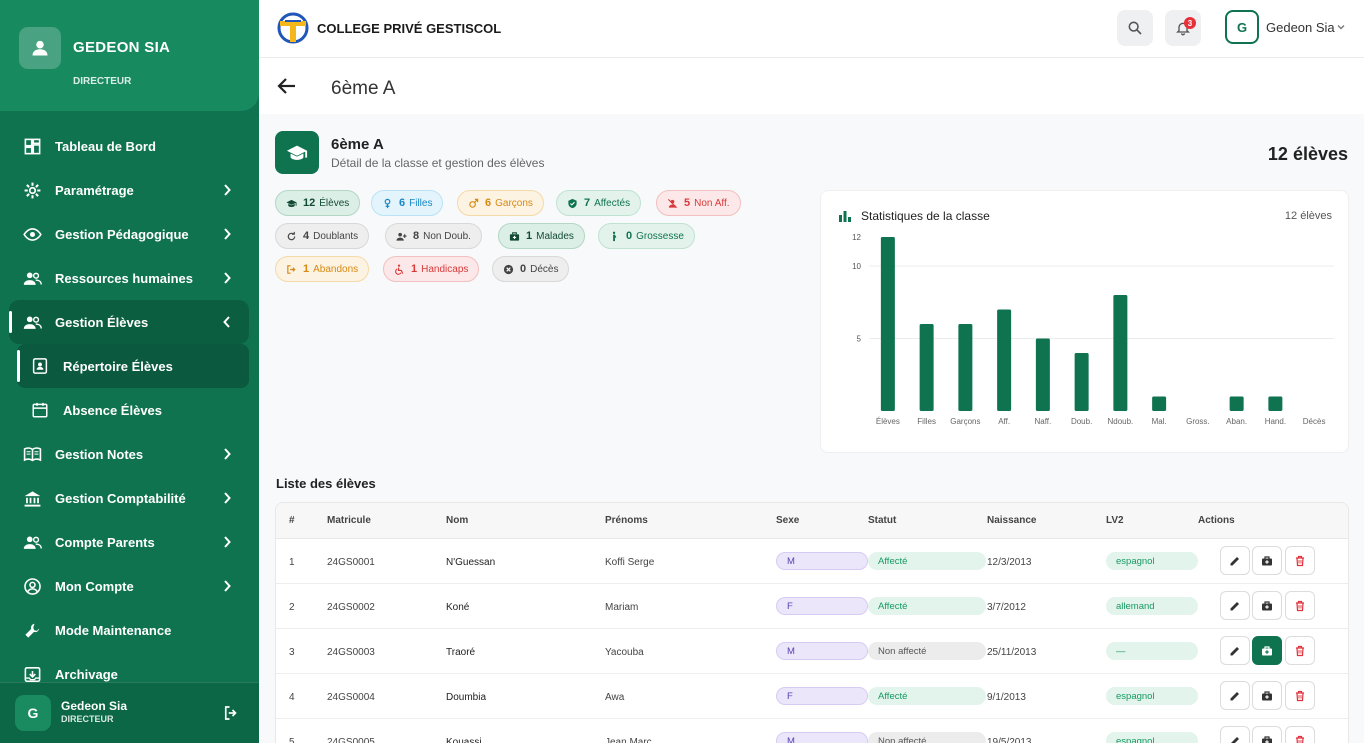  I want to click on stat-pill-abandons: 1 Abandons, so click(322, 269).